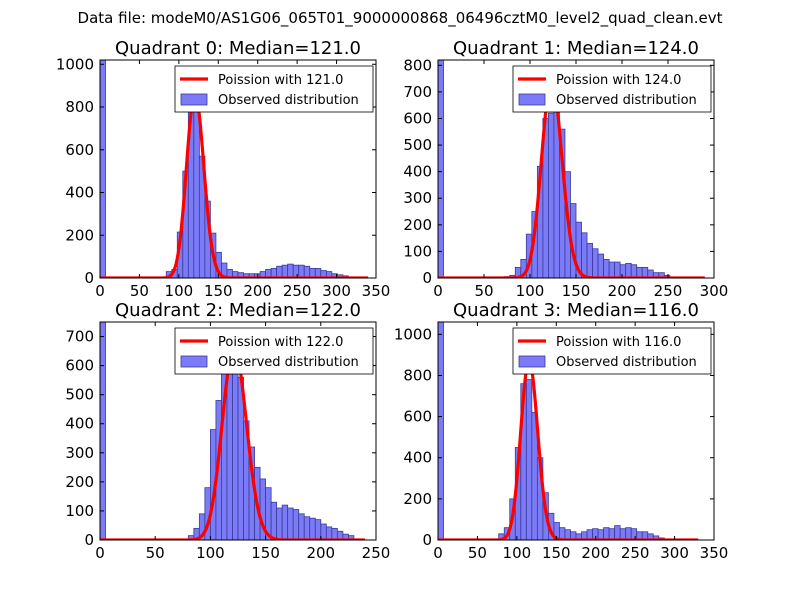 The height and width of the screenshot is (604, 800). What do you see at coordinates (576, 48) in the screenshot?
I see `subplot-title: Quadrant 1: Median=124.0` at bounding box center [576, 48].